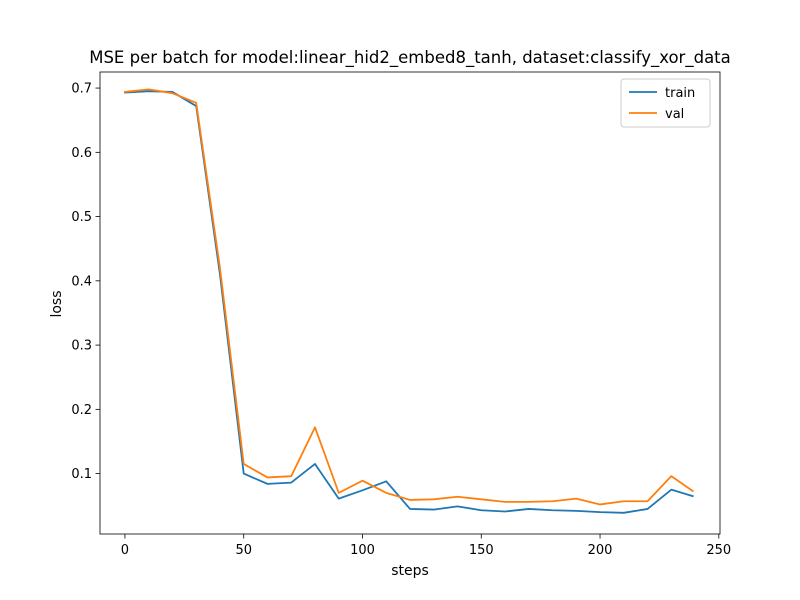 This screenshot has width=800, height=600. I want to click on x-tick-label: 250, so click(718, 550).